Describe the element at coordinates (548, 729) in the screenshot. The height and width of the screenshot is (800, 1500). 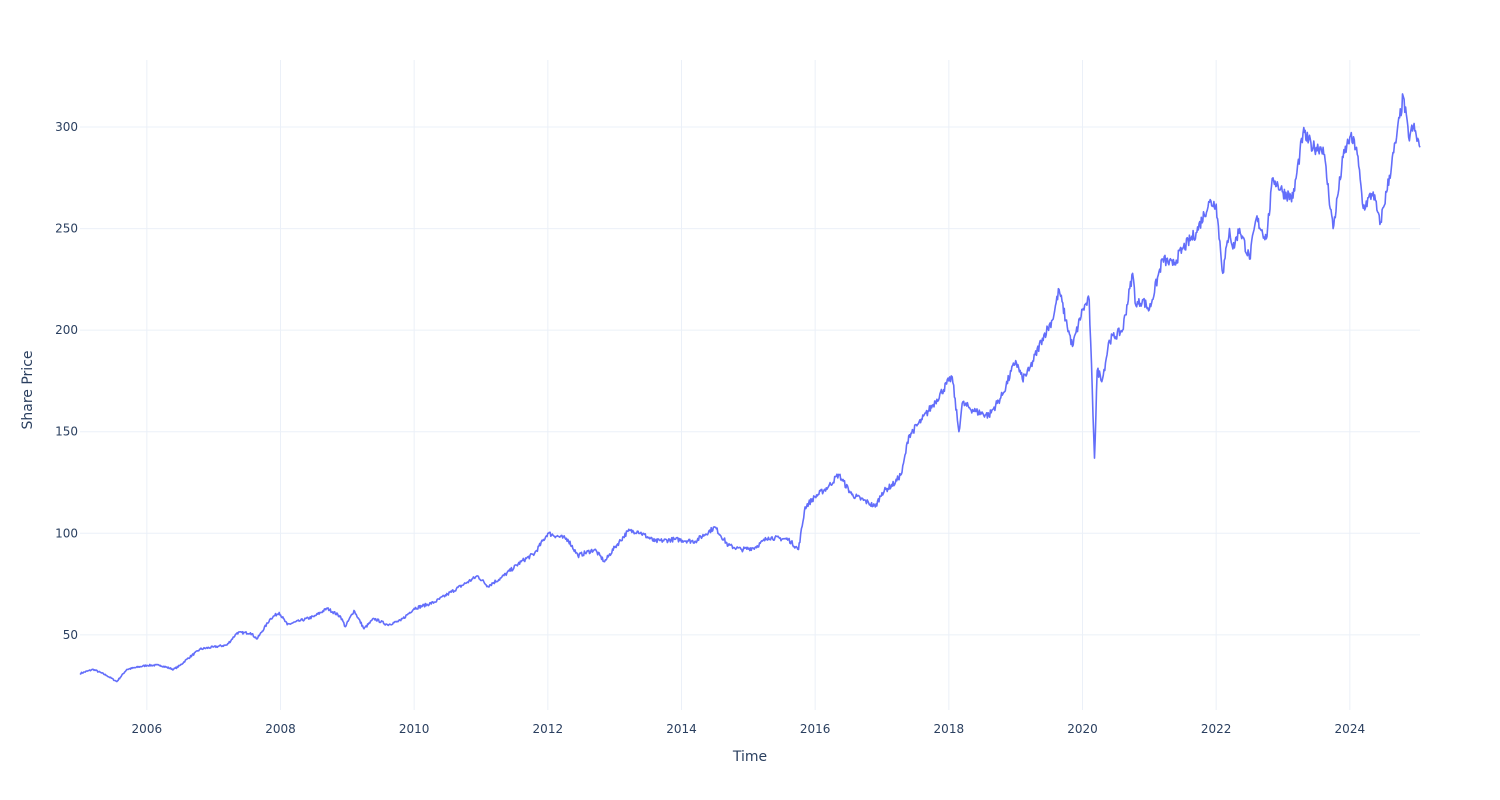
I see `x-tick-label: 2012` at that location.